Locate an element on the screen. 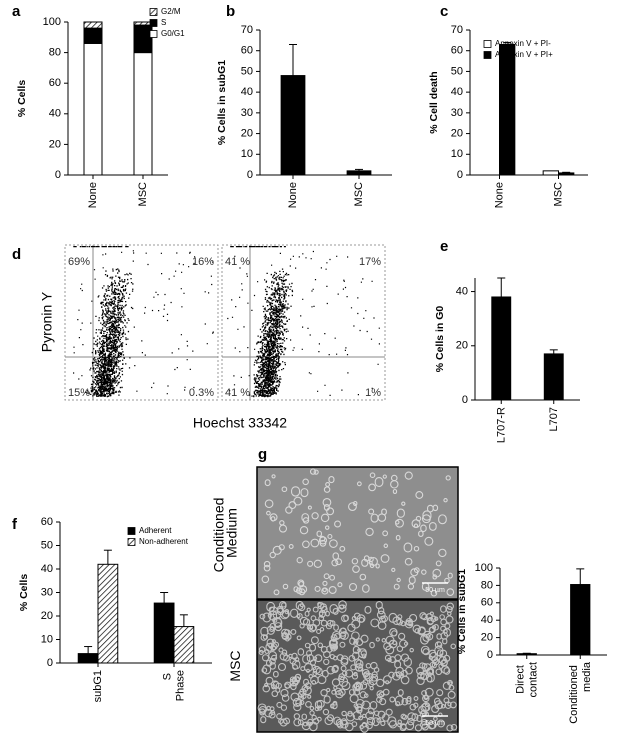 The width and height of the screenshot is (618, 734). y-tick-label: 30 is located at coordinates (247, 113).